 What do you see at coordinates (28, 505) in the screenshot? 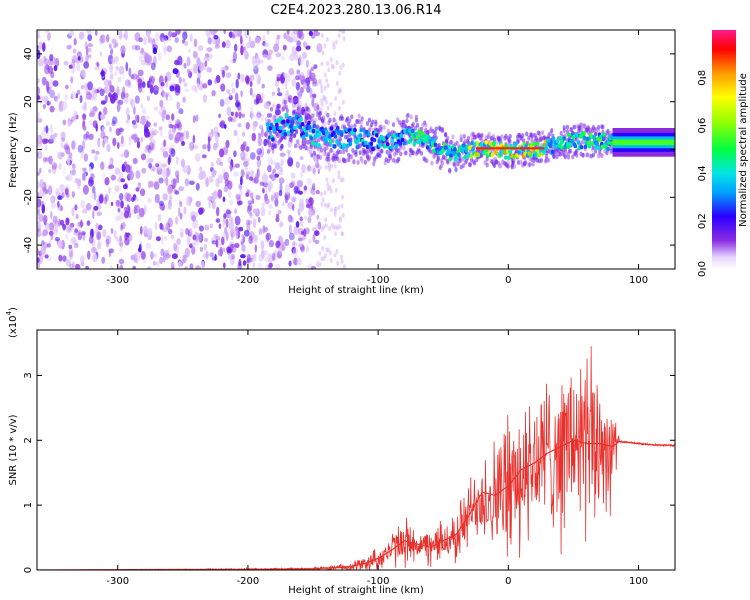
I see `y-tick-label: 1` at bounding box center [28, 505].